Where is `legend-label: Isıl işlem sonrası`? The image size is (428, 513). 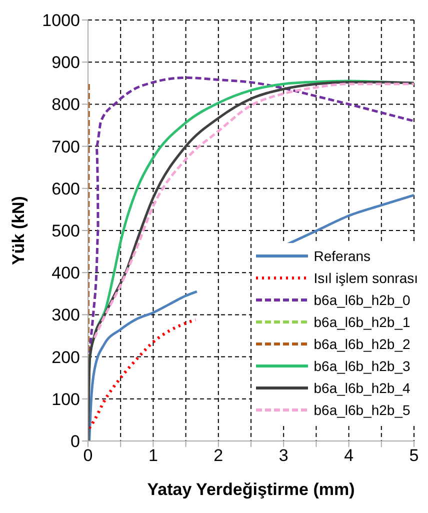 legend-label: Isıl işlem sonrası is located at coordinates (366, 278).